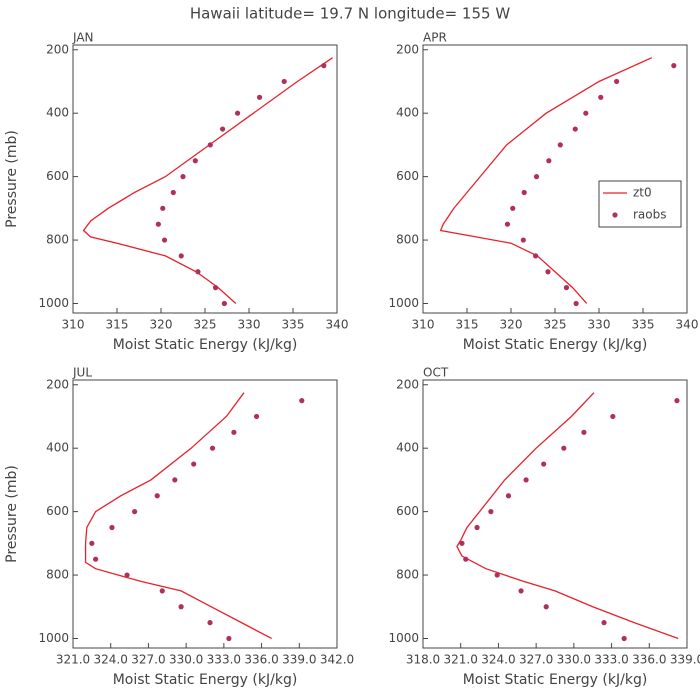 This screenshot has width=700, height=700. Describe the element at coordinates (205, 325) in the screenshot. I see `x-tick-label: 325` at that location.